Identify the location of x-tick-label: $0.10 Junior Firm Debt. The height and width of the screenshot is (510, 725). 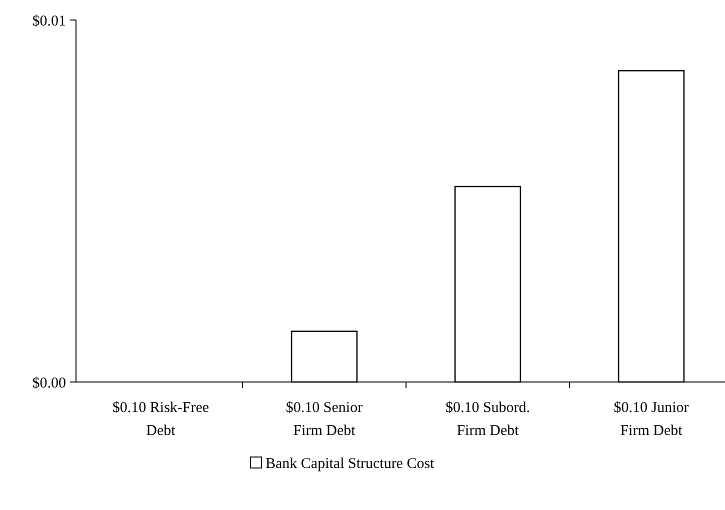
(651, 419).